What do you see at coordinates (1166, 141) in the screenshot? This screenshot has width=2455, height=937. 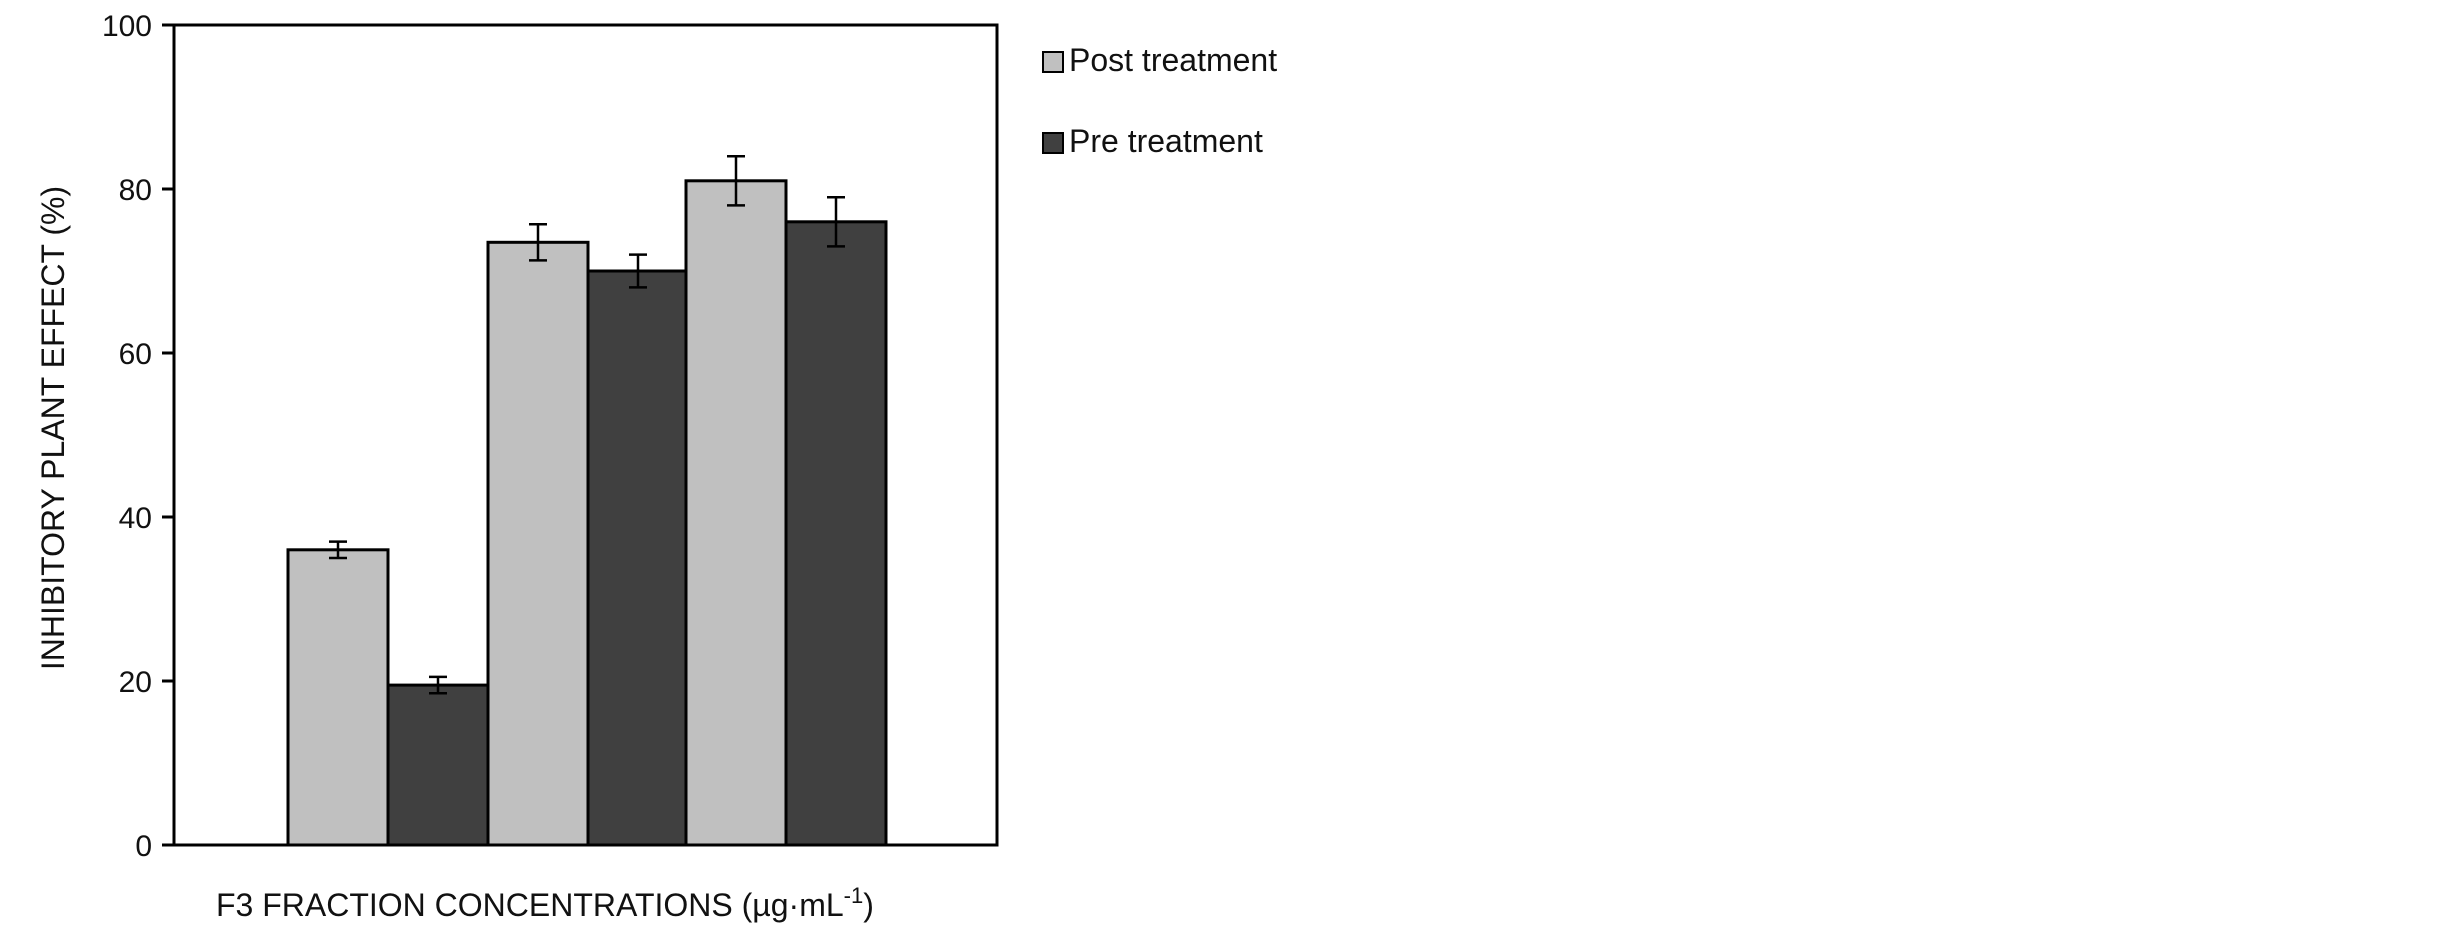 I see `legend-label: Pre treatment` at bounding box center [1166, 141].